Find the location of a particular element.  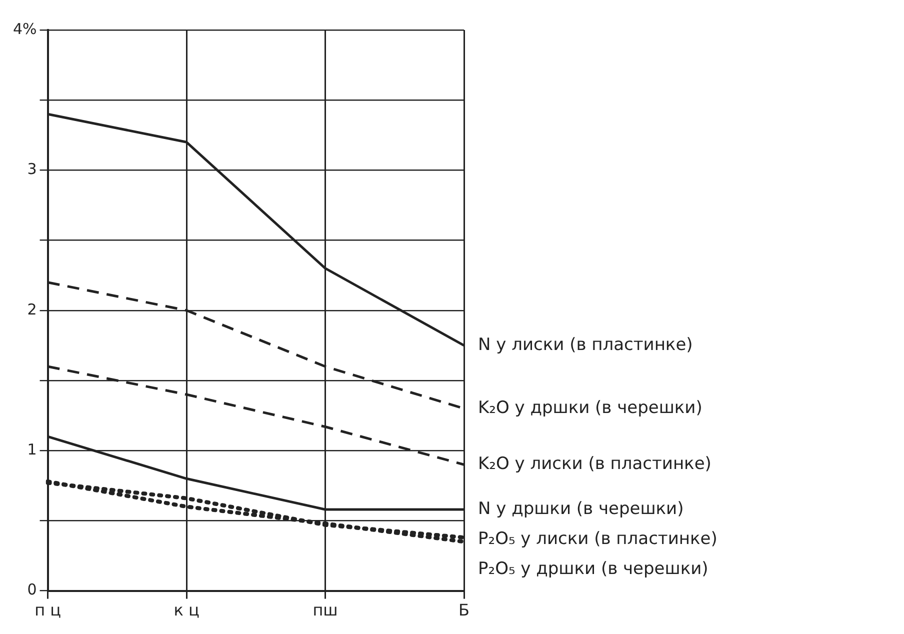

x-tick-label: к ц is located at coordinates (187, 610).